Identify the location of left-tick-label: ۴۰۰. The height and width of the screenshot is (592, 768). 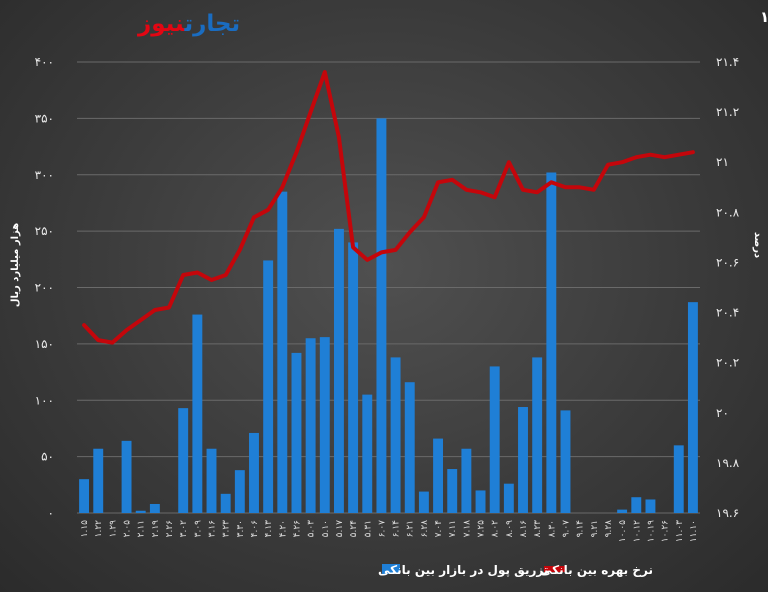
(44, 62).